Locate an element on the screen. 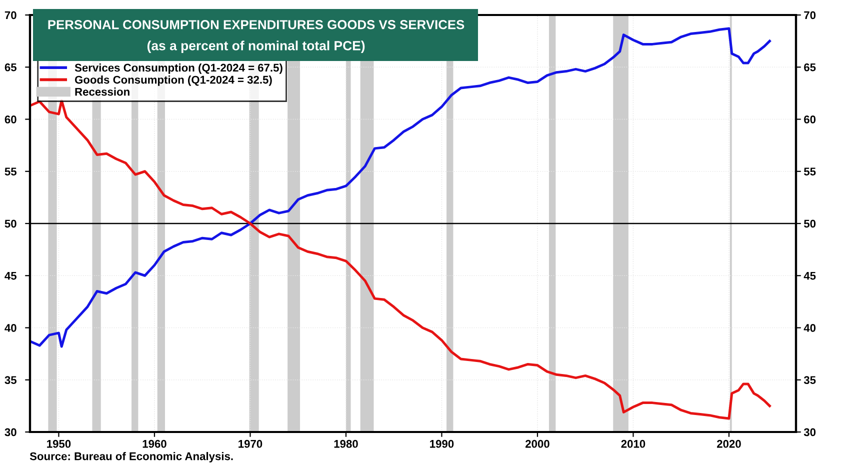 This screenshot has width=845, height=468. y2-tick-label: 35 is located at coordinates (810, 380).